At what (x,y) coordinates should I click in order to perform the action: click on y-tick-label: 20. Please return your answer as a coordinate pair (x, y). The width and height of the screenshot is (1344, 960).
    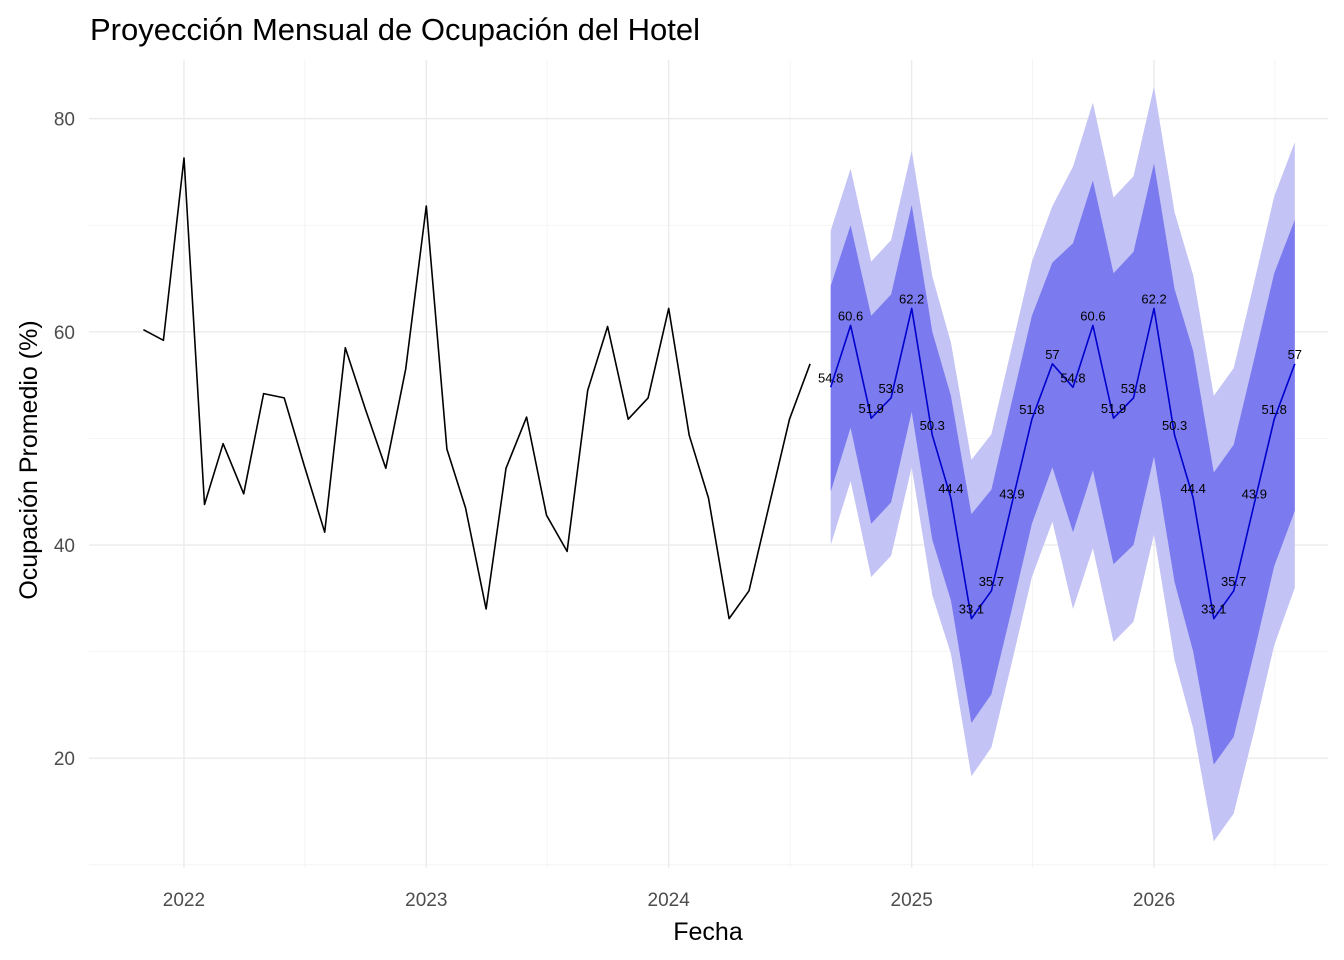
    Looking at the image, I should click on (64, 759).